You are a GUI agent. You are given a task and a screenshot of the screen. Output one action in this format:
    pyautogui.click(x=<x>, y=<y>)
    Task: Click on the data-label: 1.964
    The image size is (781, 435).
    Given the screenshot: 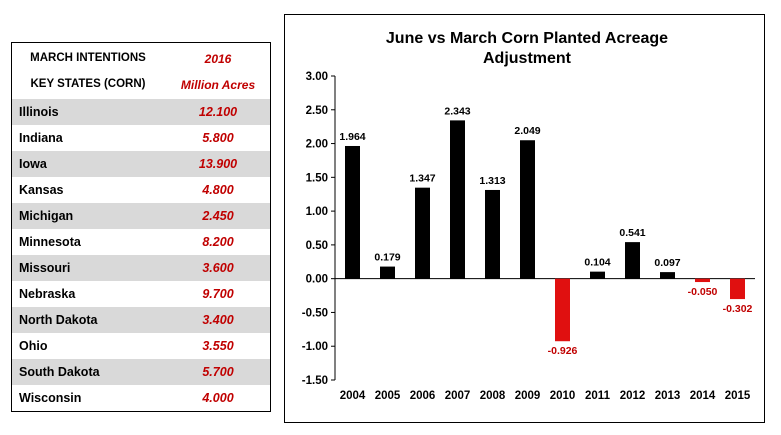 What is the action you would take?
    pyautogui.click(x=352, y=137)
    